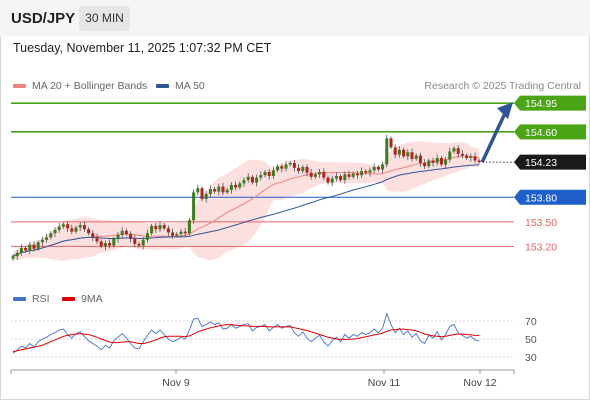 The image size is (590, 400). I want to click on rsi-swatch, so click(19, 299).